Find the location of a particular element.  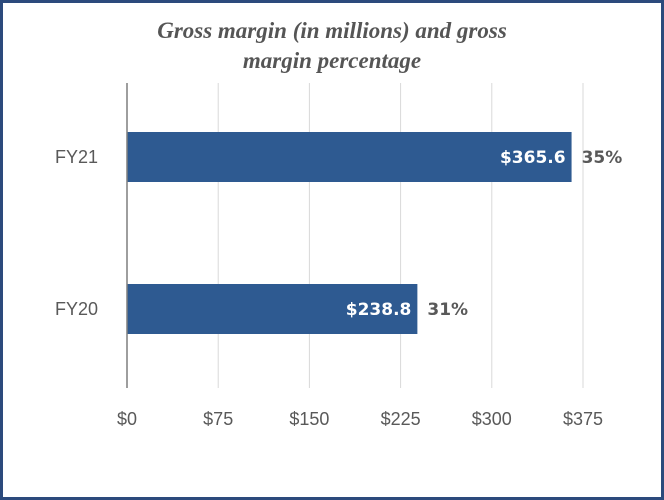

x-tick-label-225: $225 is located at coordinates (401, 419).